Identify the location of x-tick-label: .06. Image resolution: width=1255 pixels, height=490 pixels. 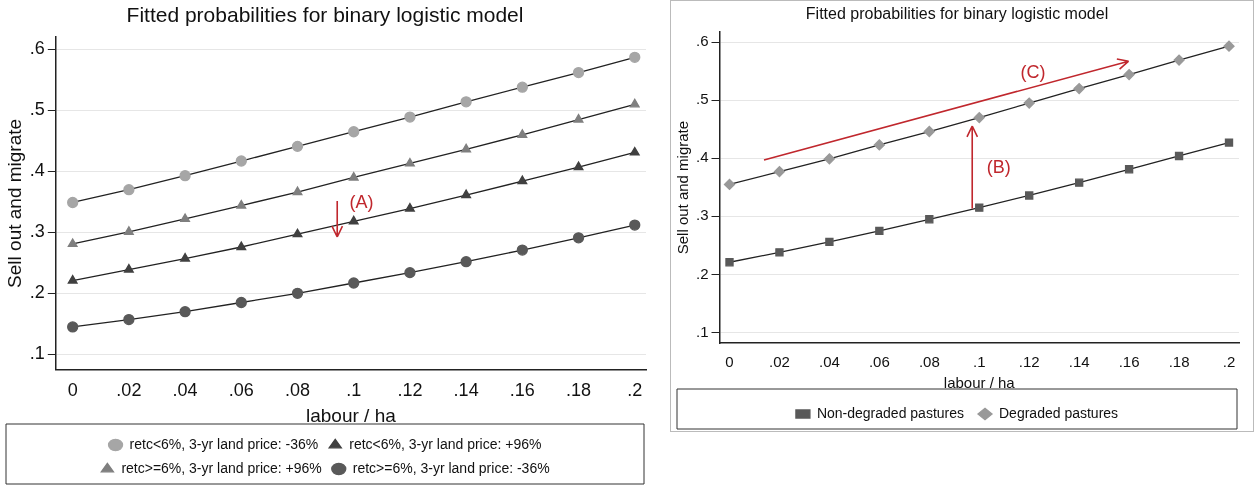
(241, 390).